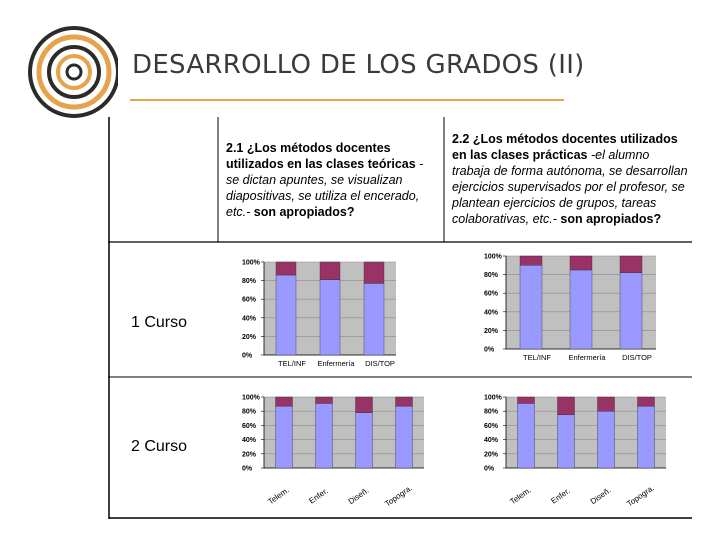 The width and height of the screenshot is (720, 540). I want to click on row-label-2-curso: 2 Curso, so click(159, 446).